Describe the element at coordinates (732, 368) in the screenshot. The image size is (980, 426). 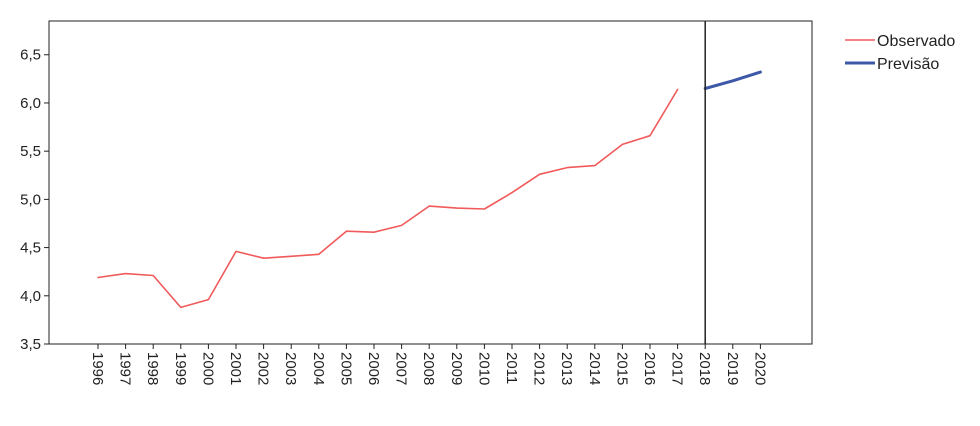
I see `x-tick-label: 2019` at that location.